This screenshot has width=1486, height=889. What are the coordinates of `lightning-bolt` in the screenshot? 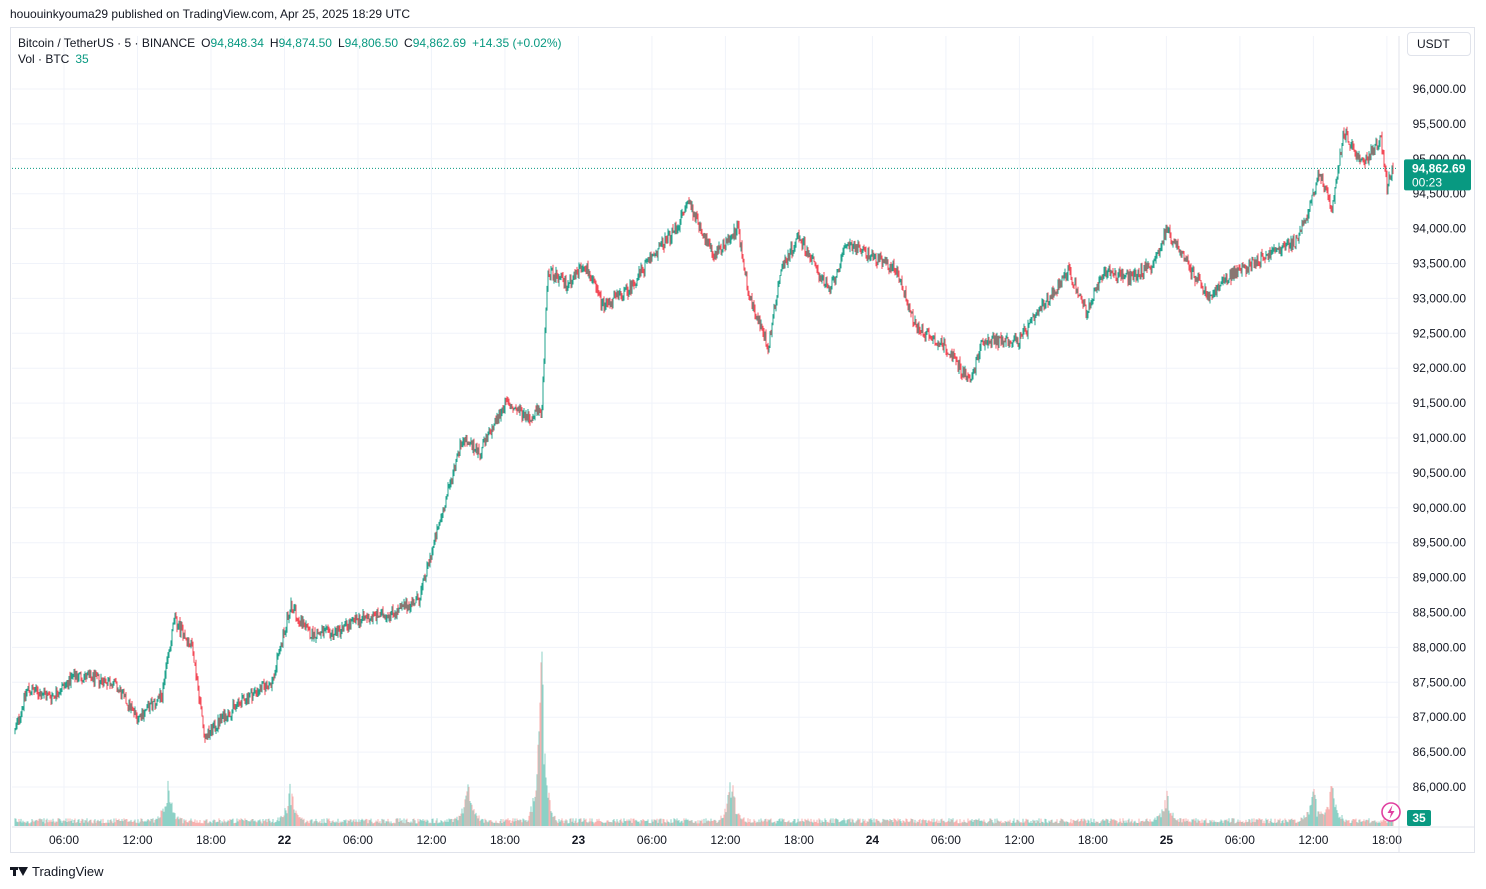 It's located at (1391, 812).